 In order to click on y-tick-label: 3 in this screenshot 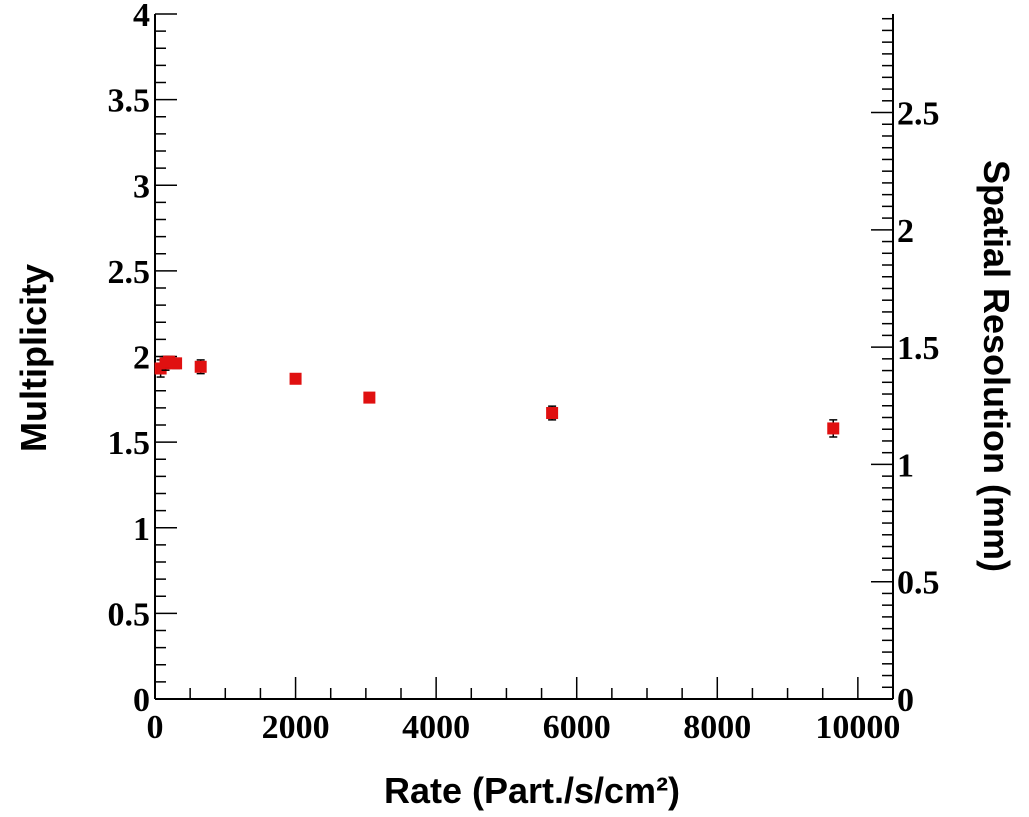, I will do `click(141, 186)`.